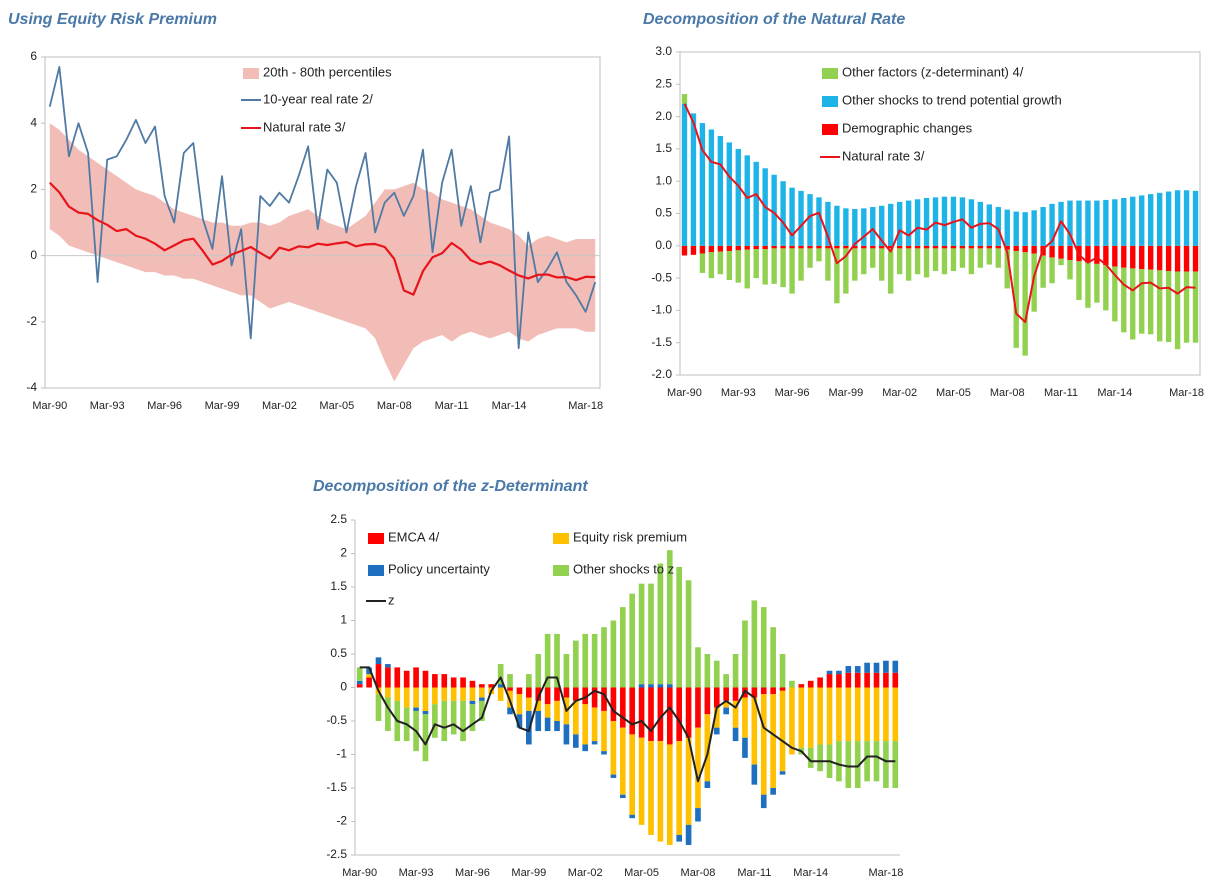 The height and width of the screenshot is (881, 1210). I want to click on legend-label: 20th - 80th percentiles, so click(327, 71).